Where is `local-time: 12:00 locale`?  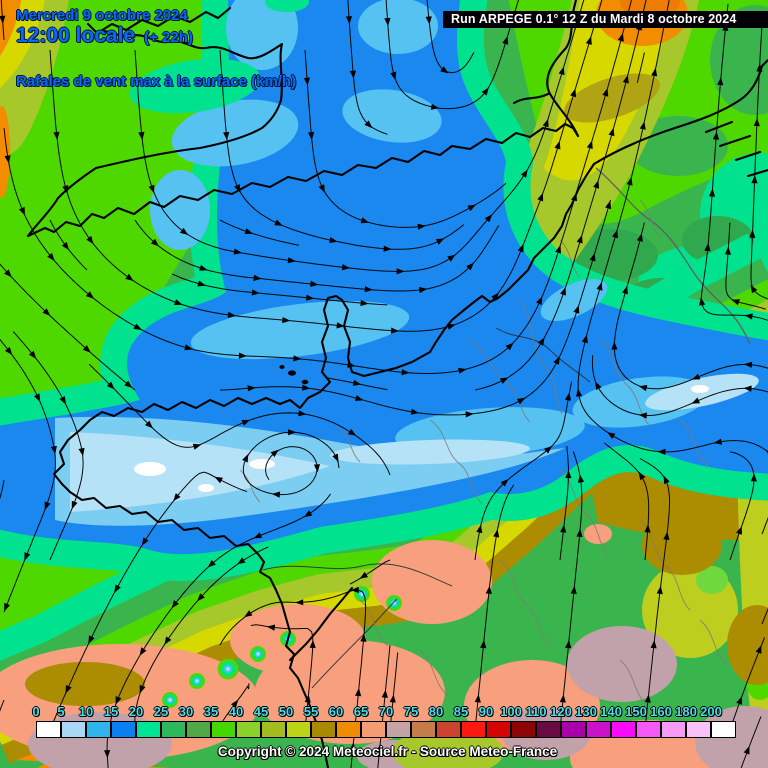
local-time: 12:00 locale is located at coordinates (76, 35).